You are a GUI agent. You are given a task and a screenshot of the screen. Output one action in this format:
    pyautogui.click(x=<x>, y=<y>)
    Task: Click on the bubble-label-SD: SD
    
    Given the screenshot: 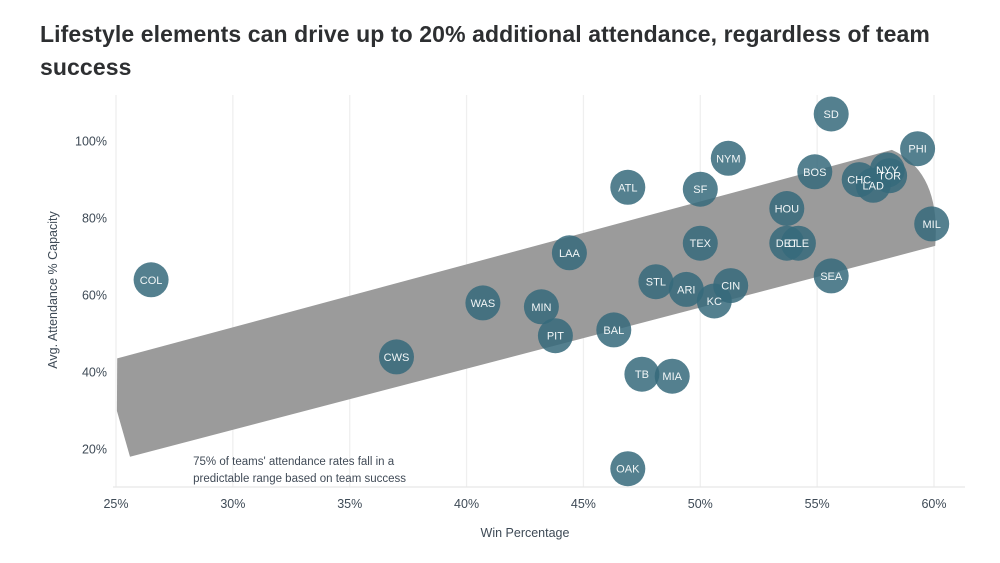 What is the action you would take?
    pyautogui.click(x=831, y=115)
    